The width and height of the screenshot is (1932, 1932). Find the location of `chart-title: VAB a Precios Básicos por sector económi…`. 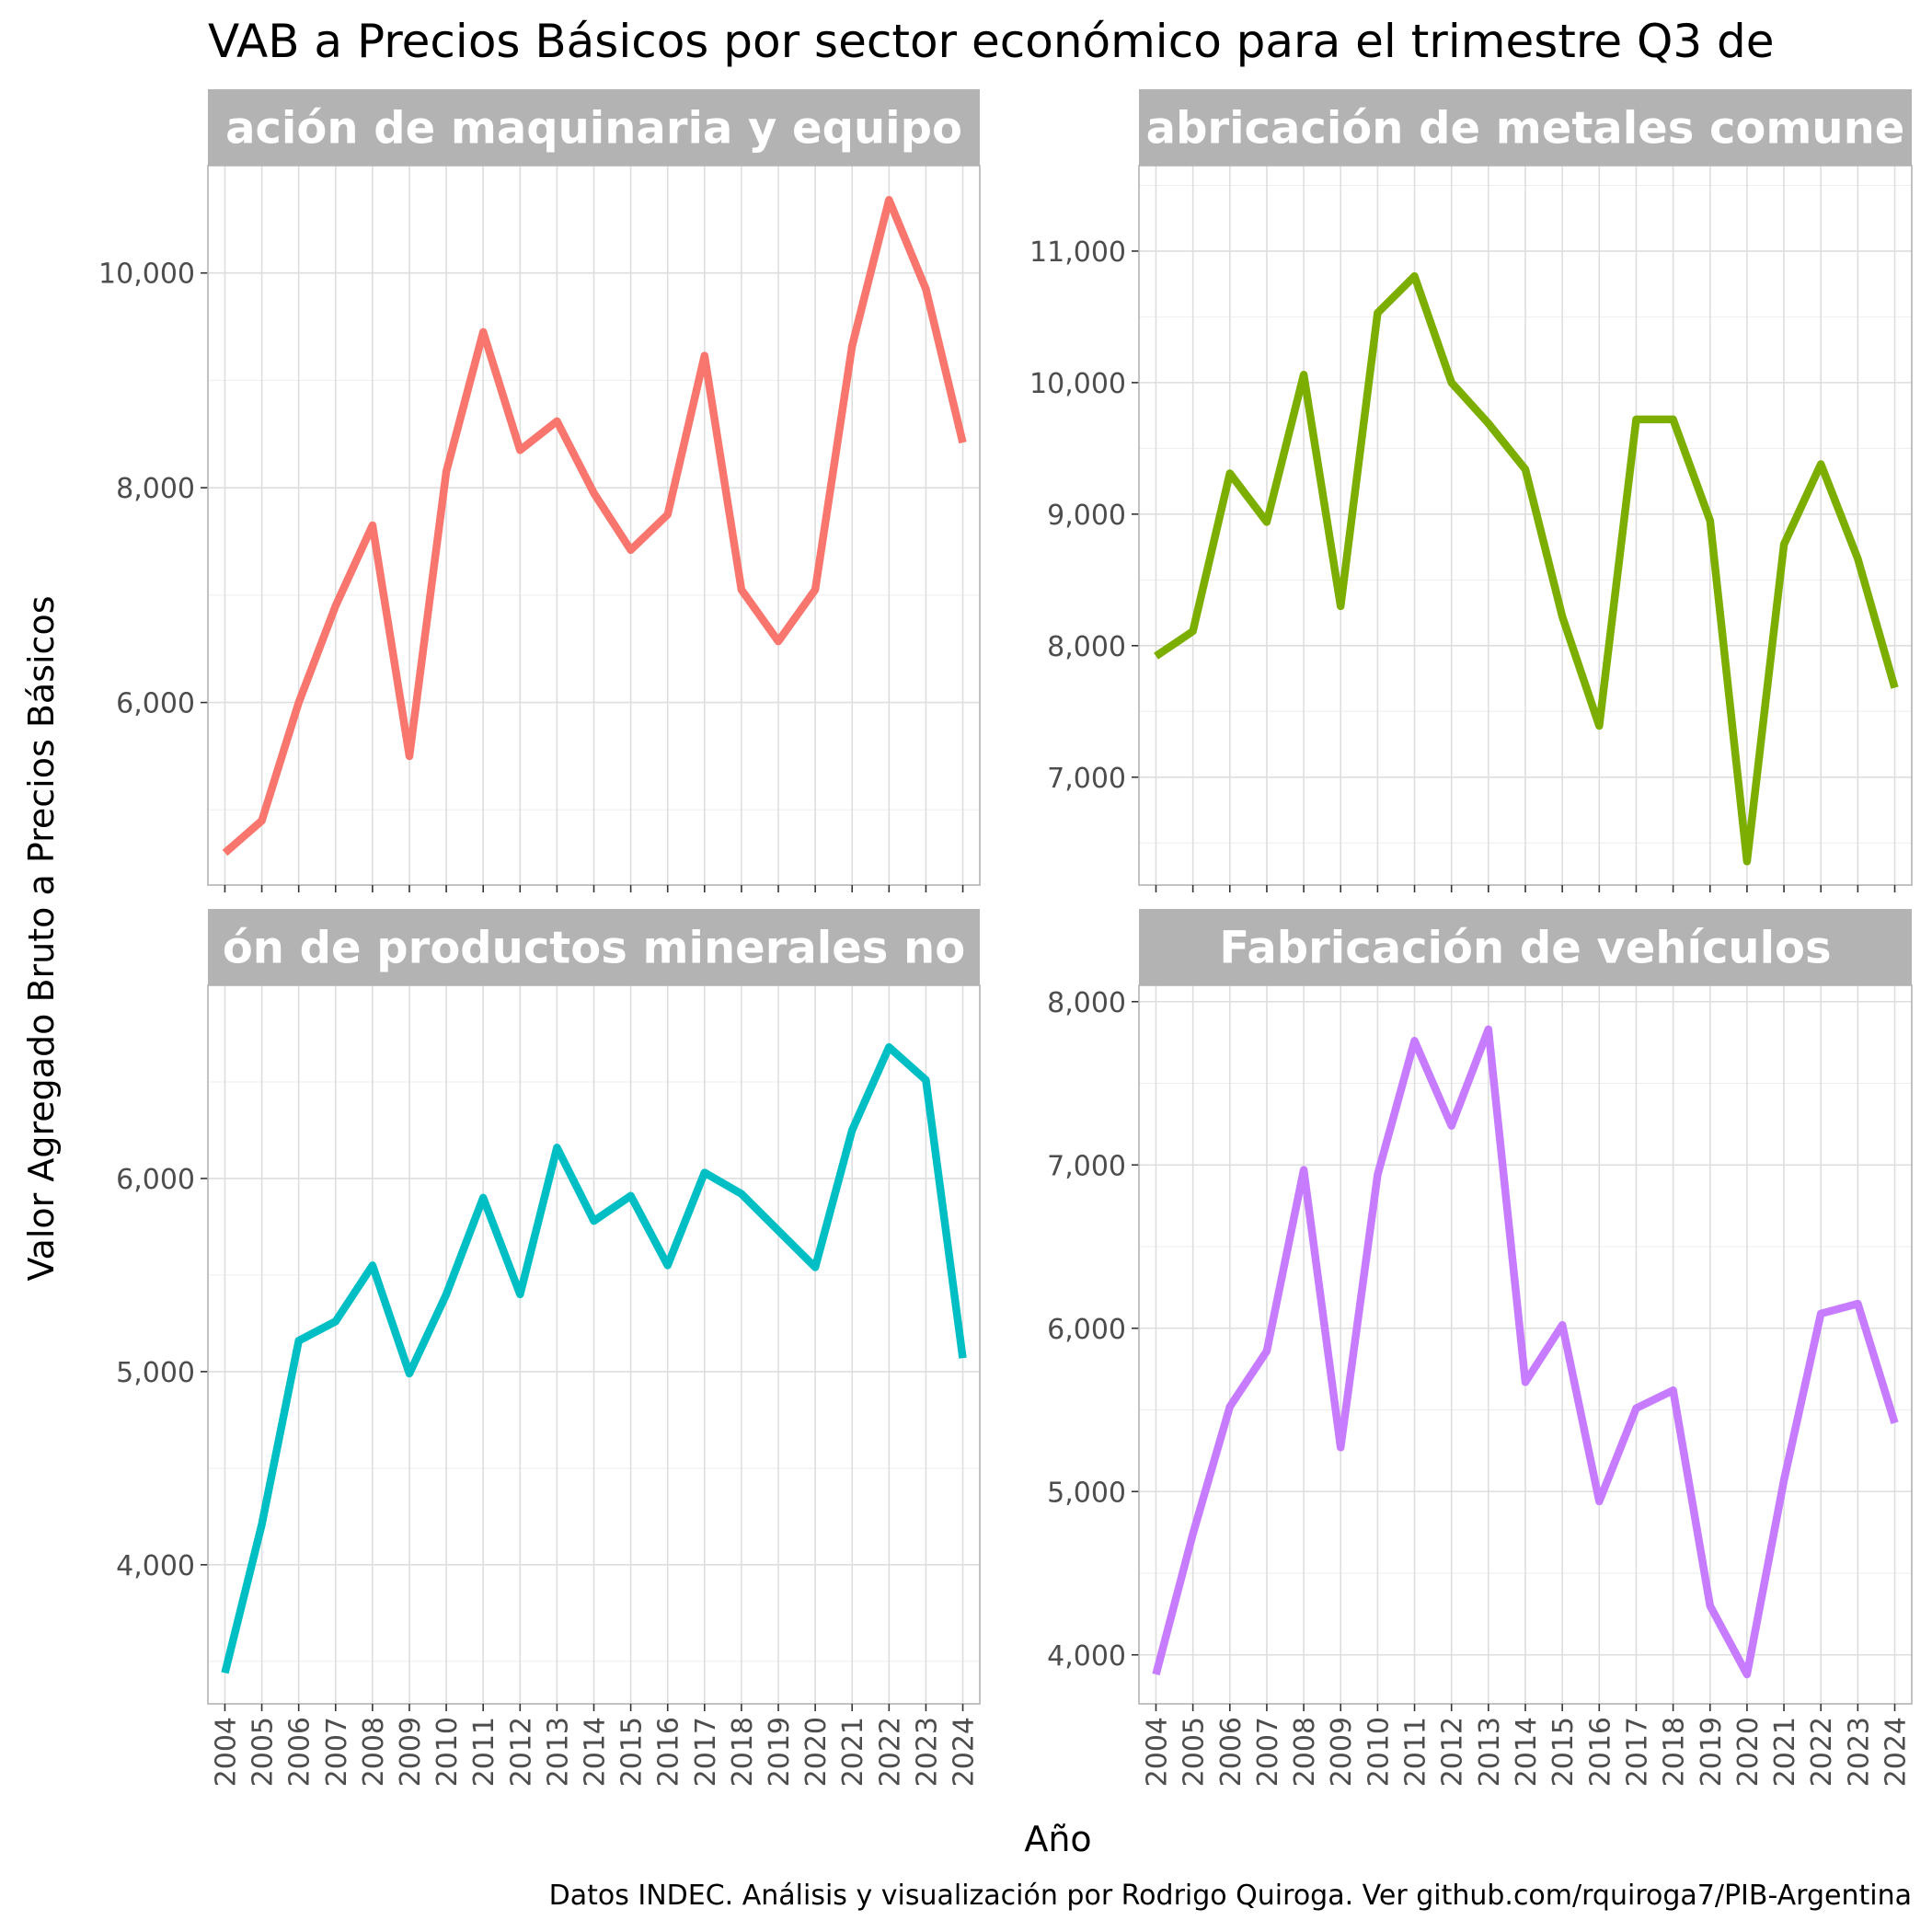

chart-title: VAB a Precios Básicos por sector económi… is located at coordinates (991, 41).